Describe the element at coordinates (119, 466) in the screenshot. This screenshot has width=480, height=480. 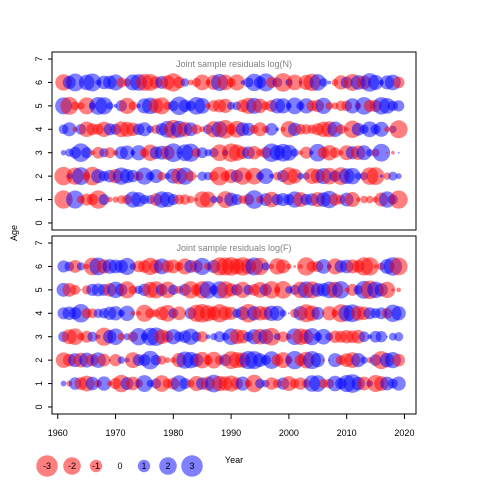
I see `legend: -3 -2 -1 0 1 2 3` at that location.